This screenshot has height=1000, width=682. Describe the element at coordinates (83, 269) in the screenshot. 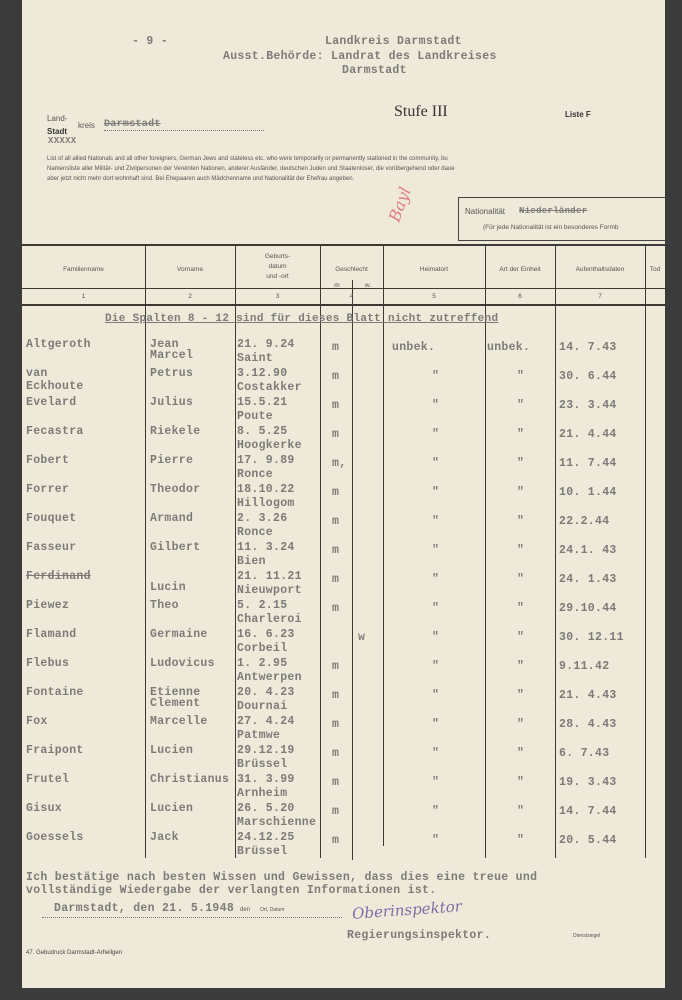

I see `column-header: Familienname` at that location.